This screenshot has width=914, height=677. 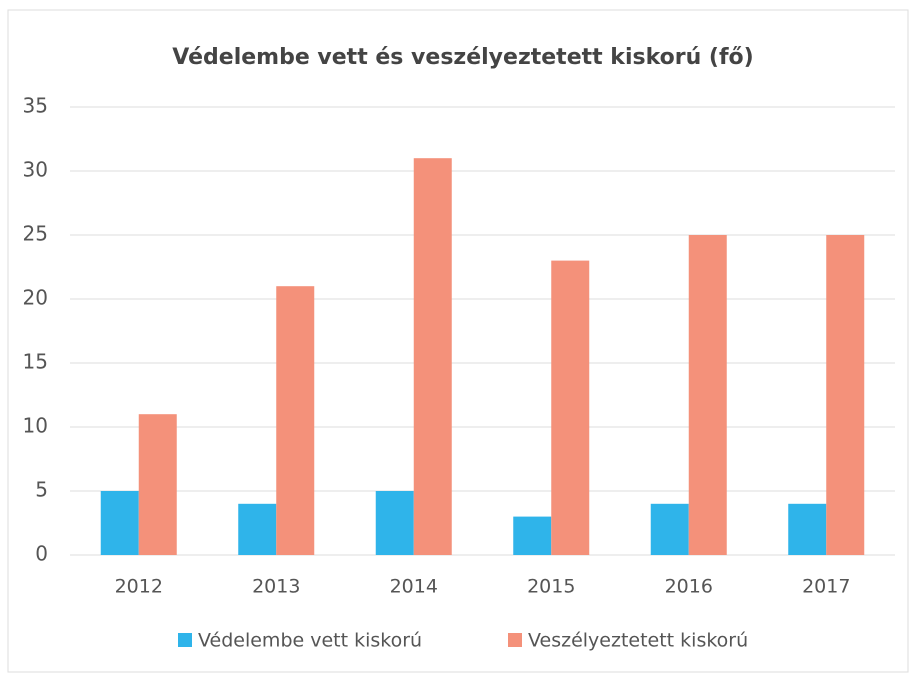 I want to click on legend-label: Veszélyeztetett kiskorú, so click(x=638, y=641).